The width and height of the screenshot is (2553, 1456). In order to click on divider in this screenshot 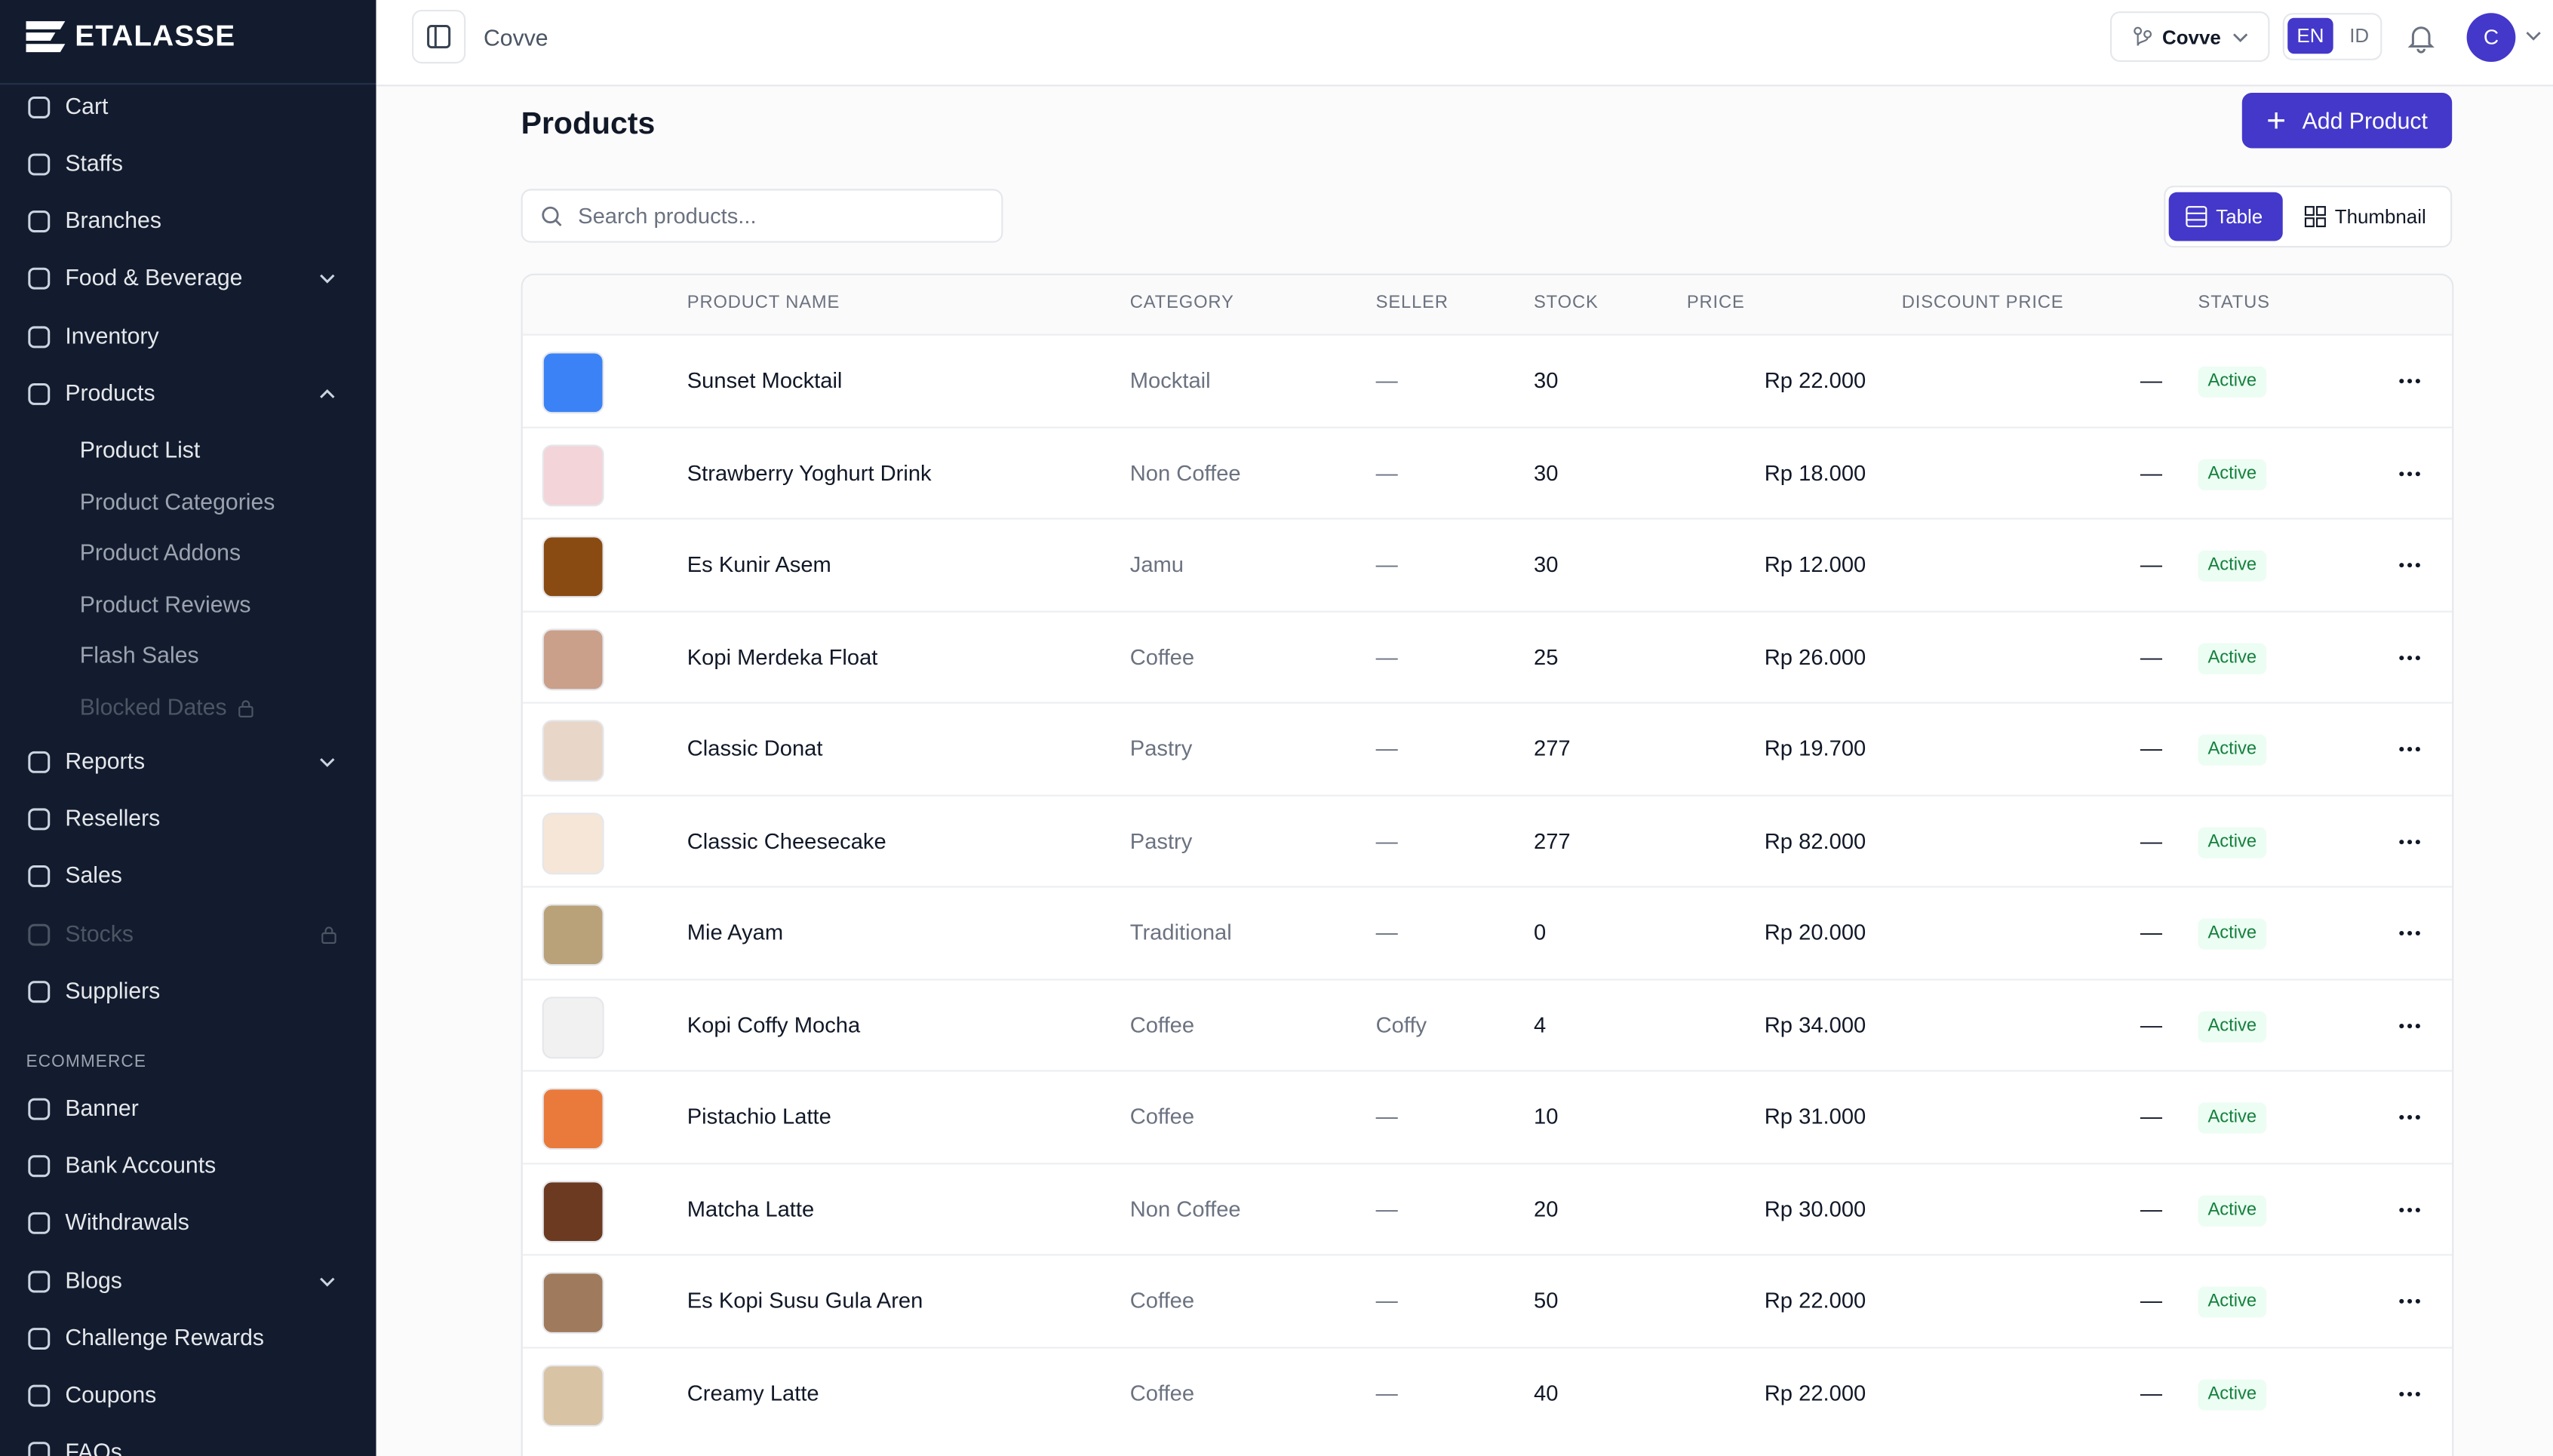, I will do `click(188, 84)`.